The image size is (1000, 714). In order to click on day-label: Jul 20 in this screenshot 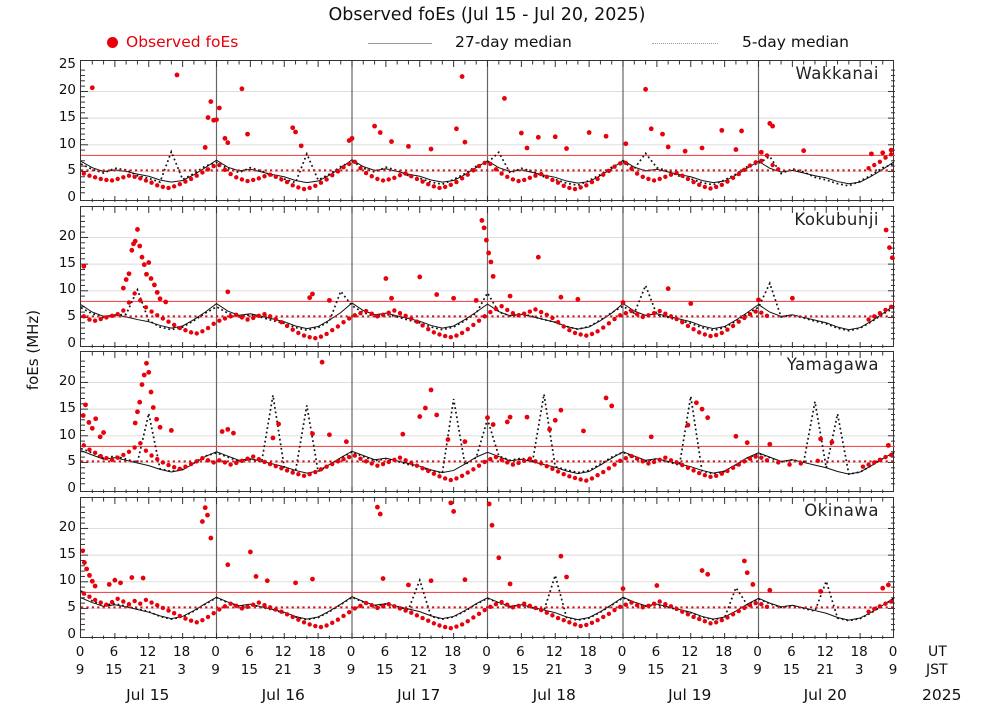, I will do `click(825, 695)`.